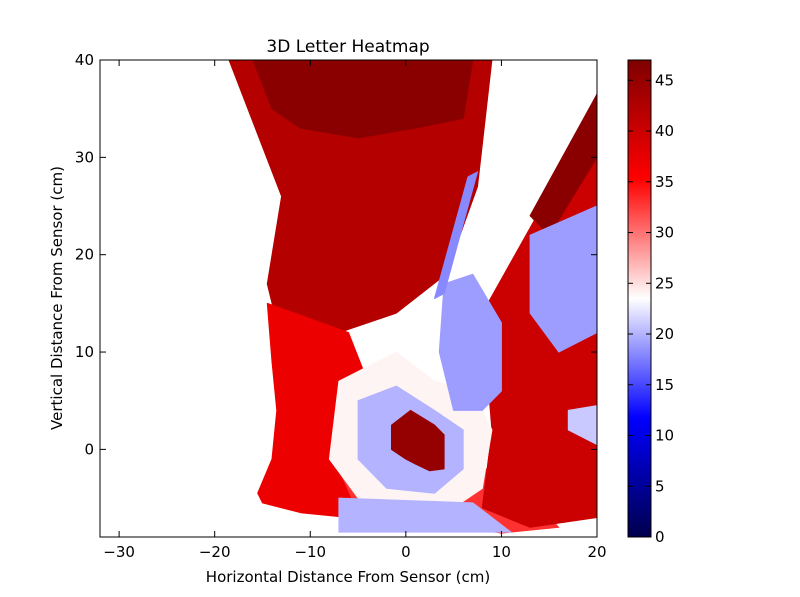  What do you see at coordinates (563, 164) in the screenshot?
I see `region-right-dark-wedge` at bounding box center [563, 164].